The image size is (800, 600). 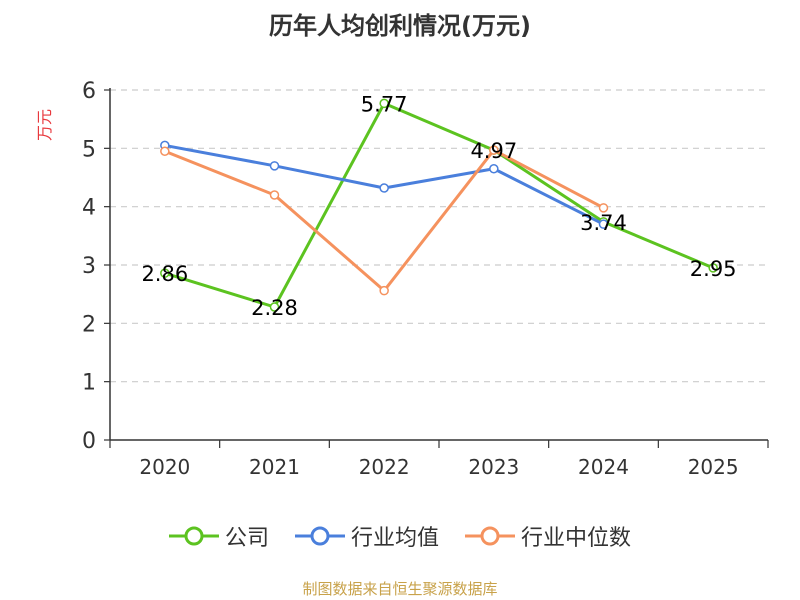 I want to click on x-tick-label-2024: 2024, so click(x=603, y=467).